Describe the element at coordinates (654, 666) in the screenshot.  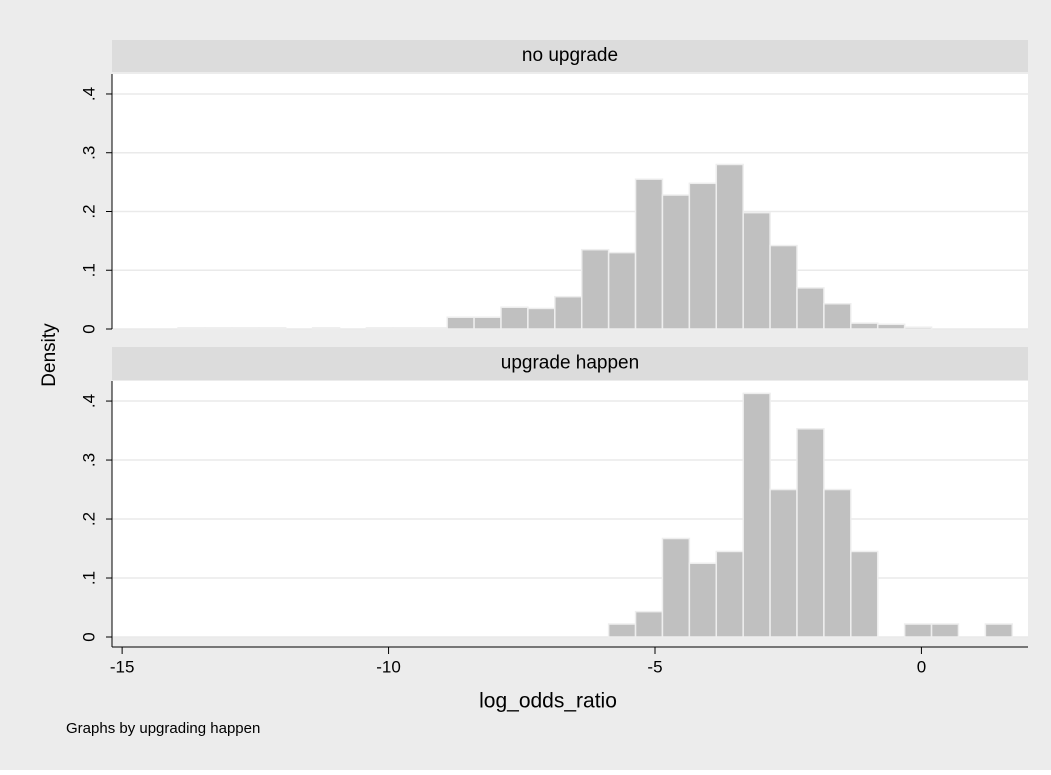
I see `x-tick-label: -5` at that location.